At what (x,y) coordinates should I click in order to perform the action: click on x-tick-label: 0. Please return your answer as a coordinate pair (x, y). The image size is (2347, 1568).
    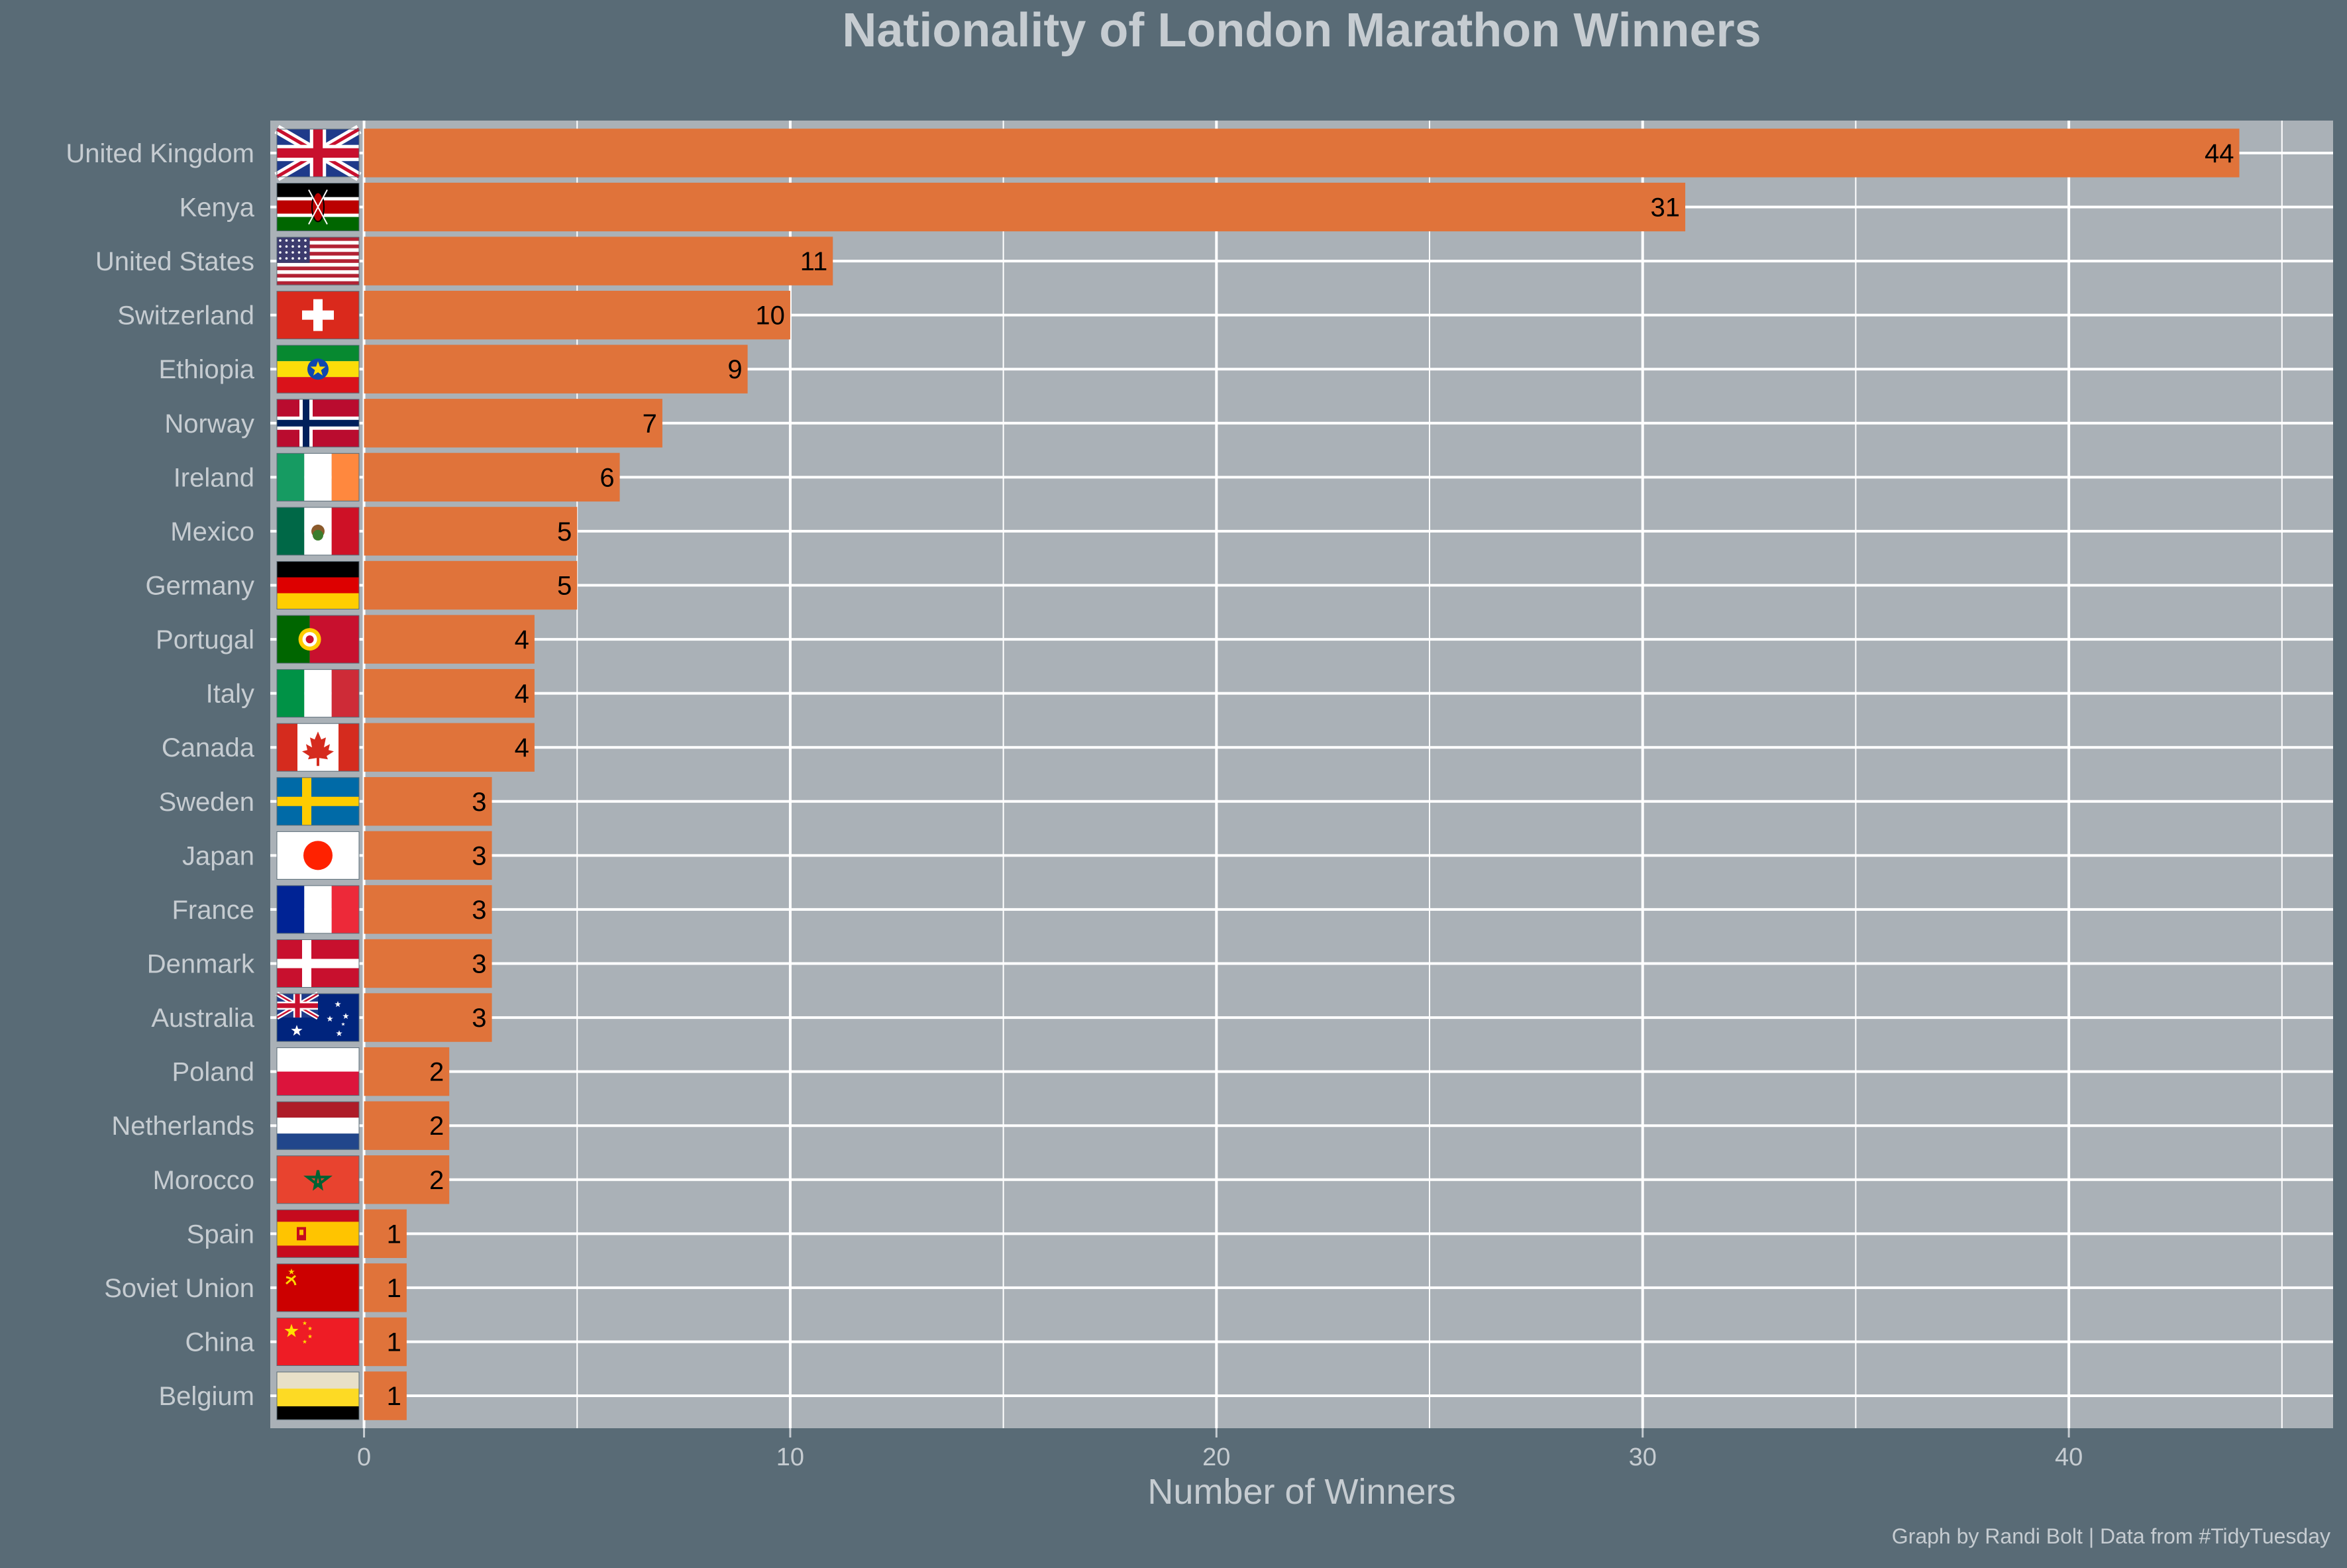
    Looking at the image, I should click on (364, 1457).